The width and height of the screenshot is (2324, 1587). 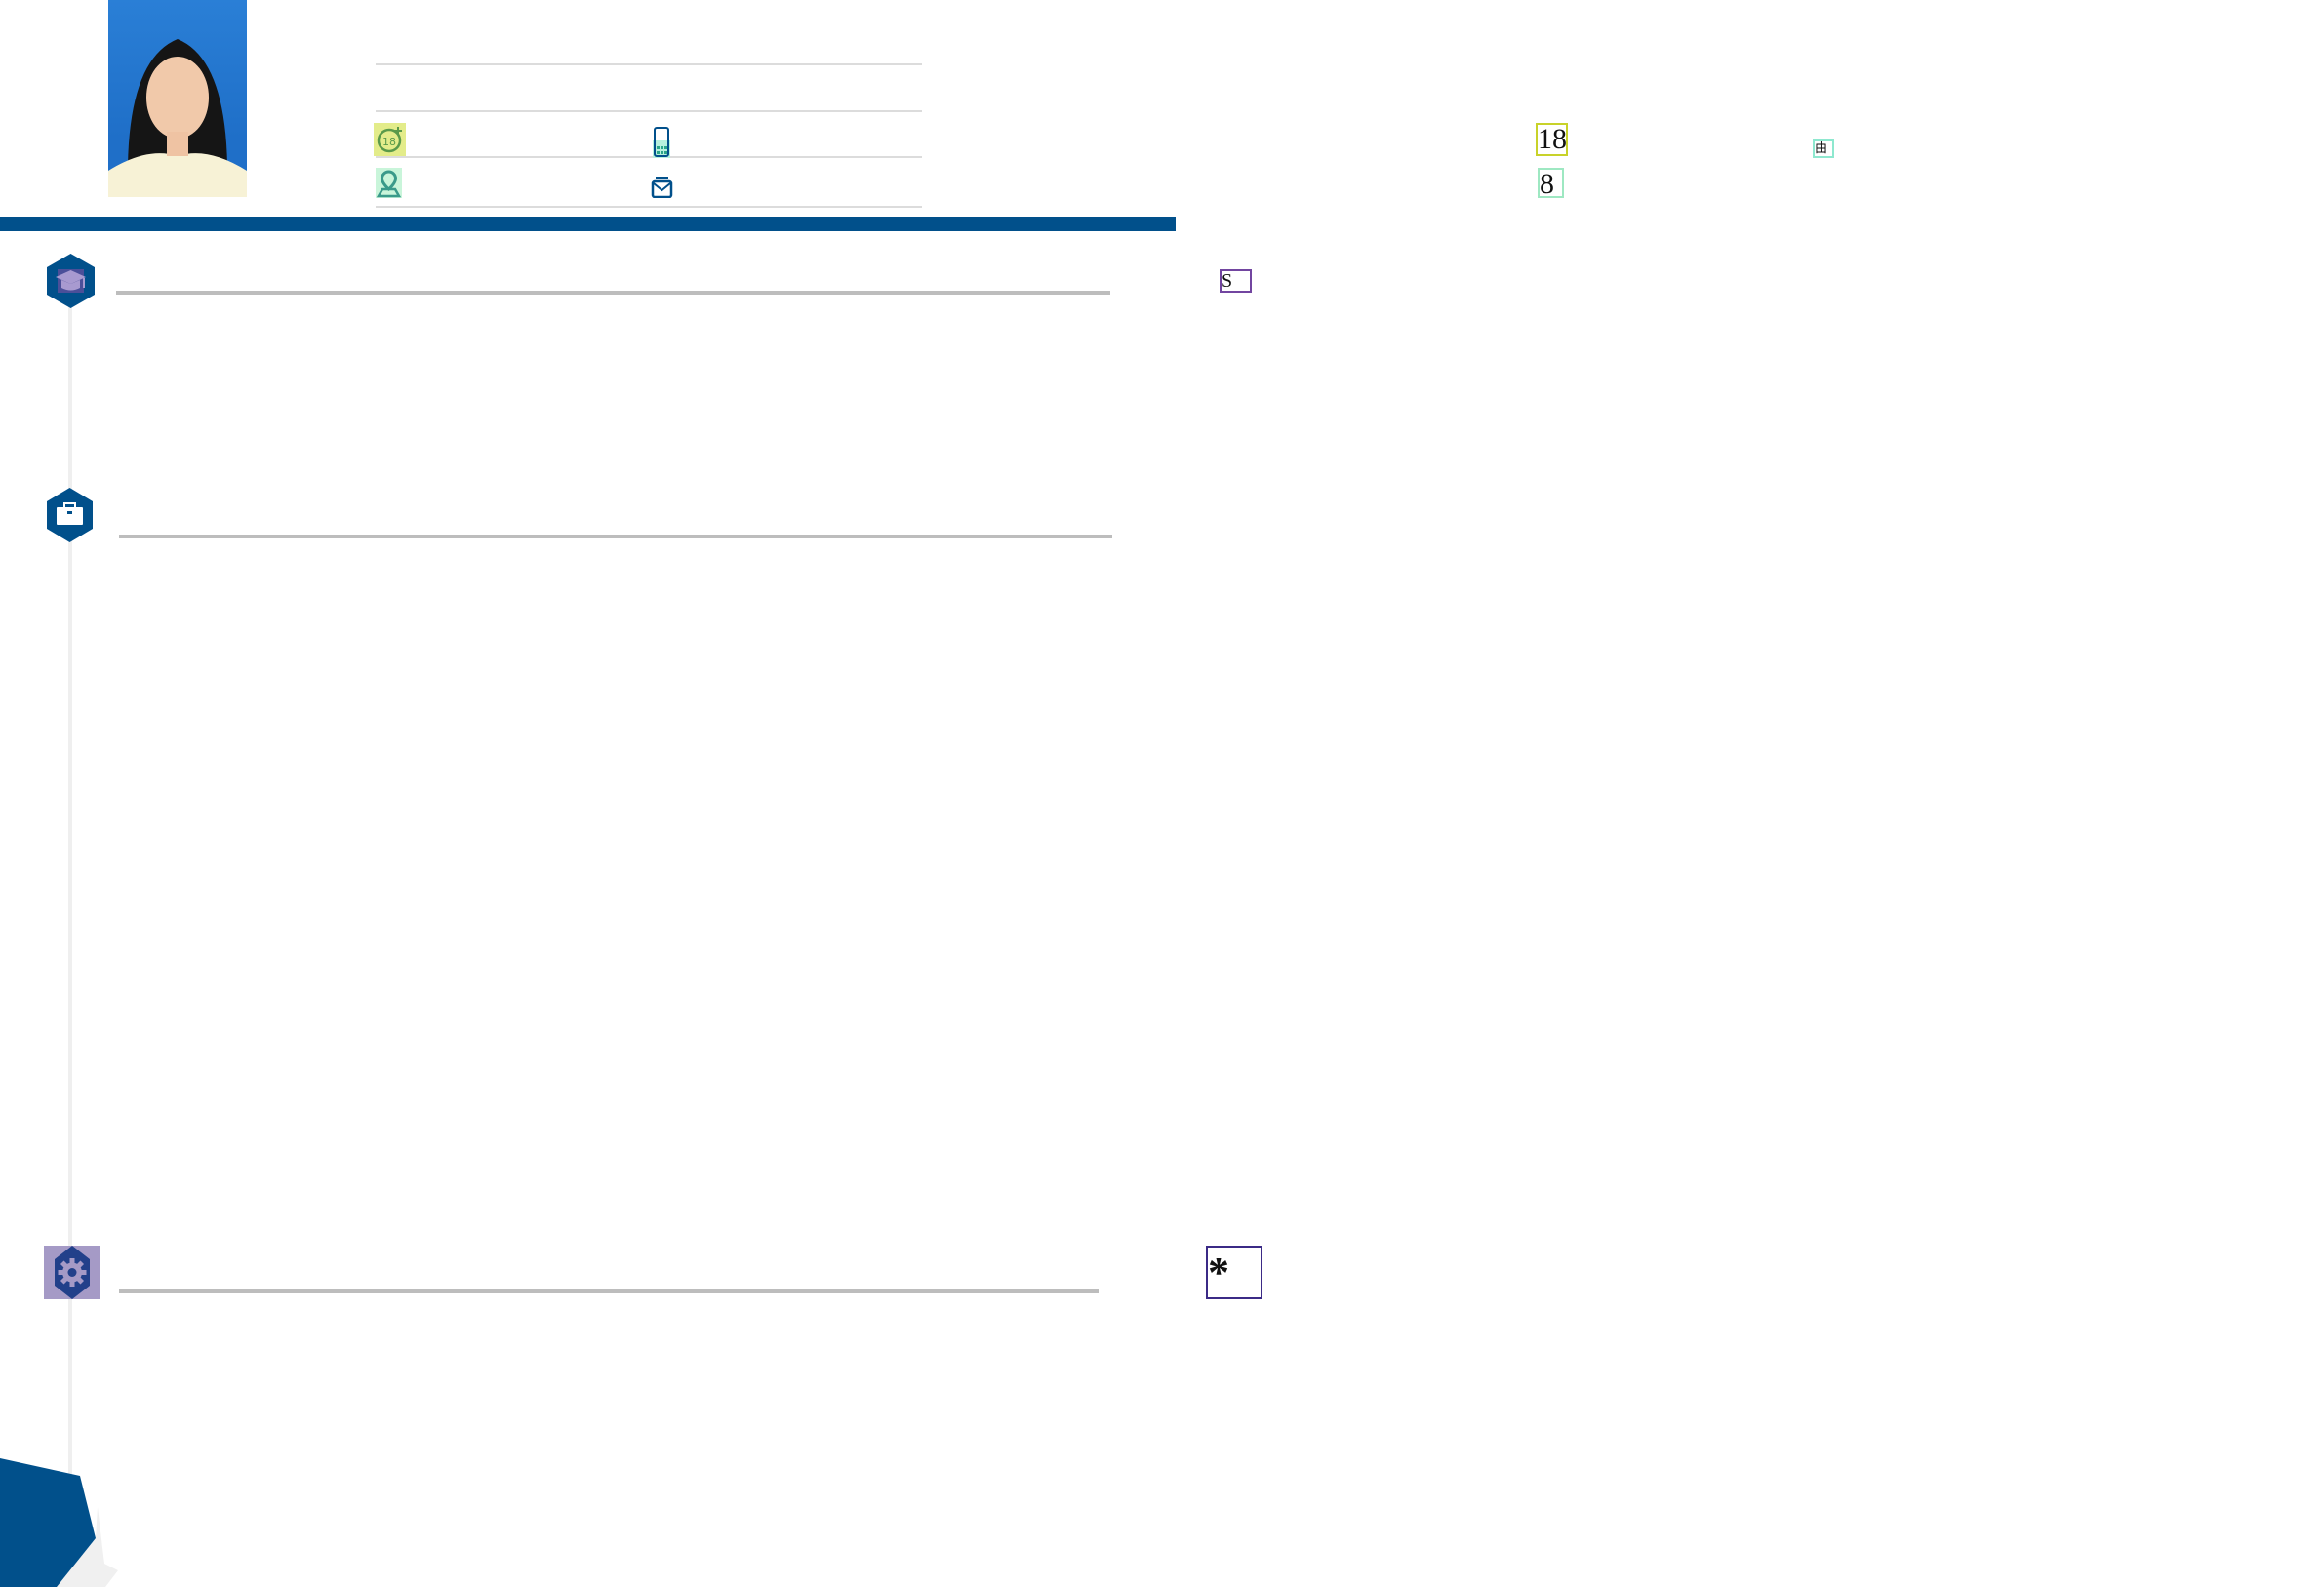 I want to click on corner-decoration, so click(x=59, y=1522).